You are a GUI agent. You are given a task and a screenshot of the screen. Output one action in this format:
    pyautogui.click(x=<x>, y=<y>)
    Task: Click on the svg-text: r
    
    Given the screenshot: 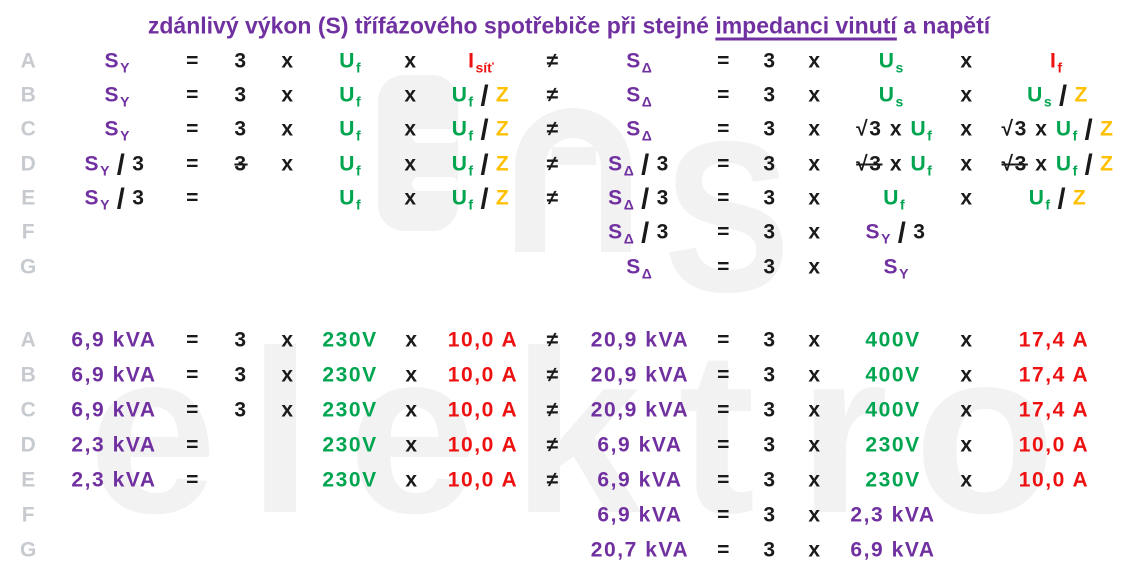 What is the action you would take?
    pyautogui.click(x=843, y=432)
    